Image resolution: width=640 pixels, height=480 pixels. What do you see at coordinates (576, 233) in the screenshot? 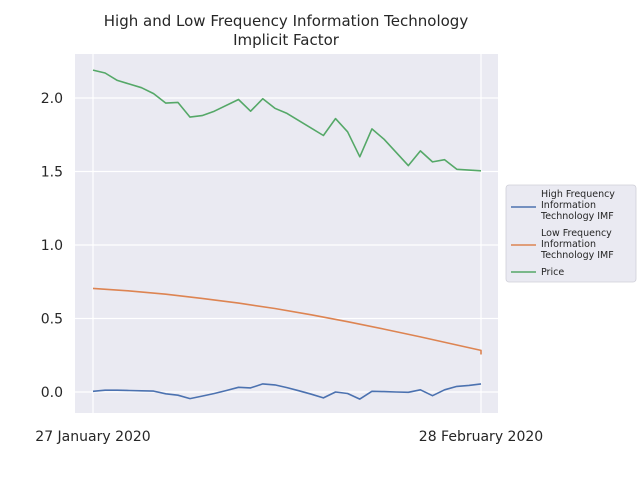
I see `legend-label-2: Low Frequency` at bounding box center [576, 233].